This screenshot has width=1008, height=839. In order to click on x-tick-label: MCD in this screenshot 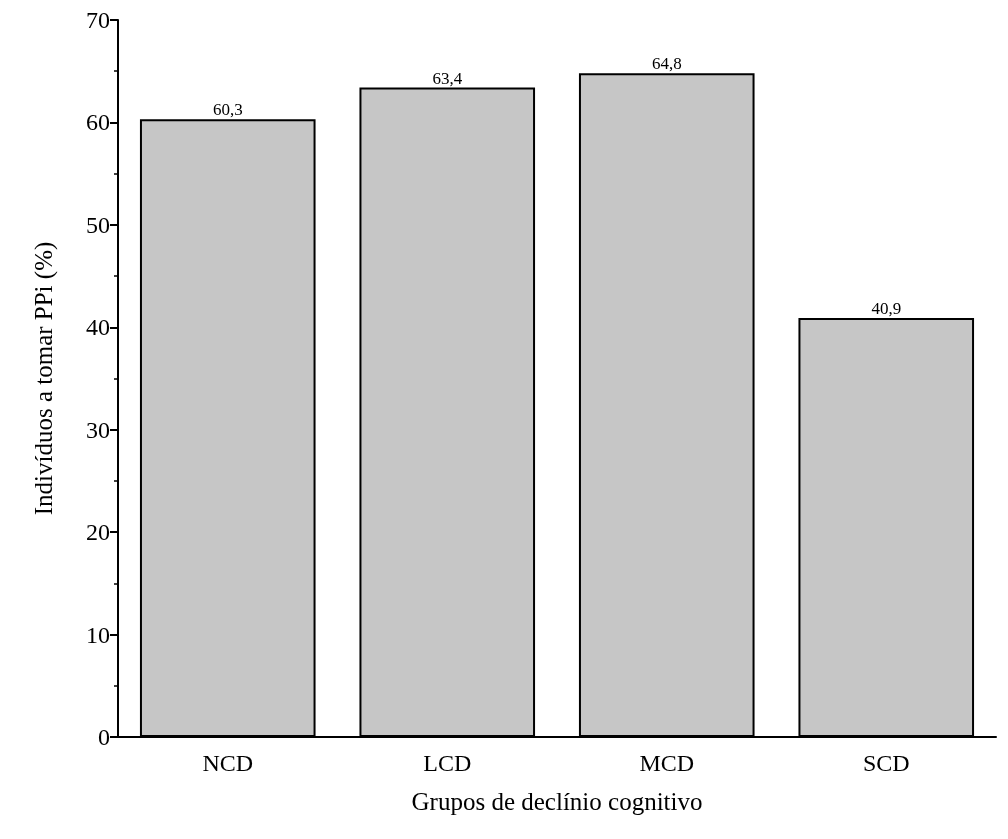, I will do `click(667, 763)`.